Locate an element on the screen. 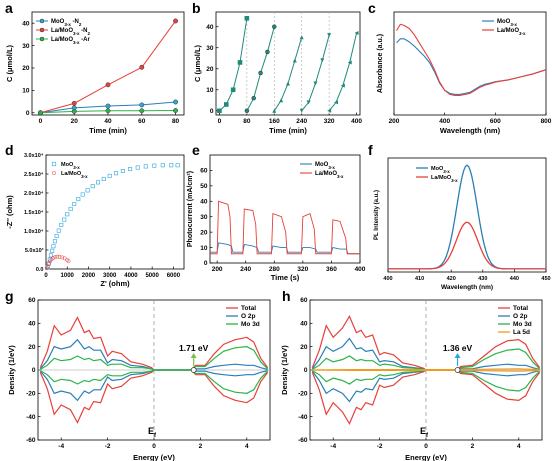  x-tick-label-g: -2 is located at coordinates (108, 446).